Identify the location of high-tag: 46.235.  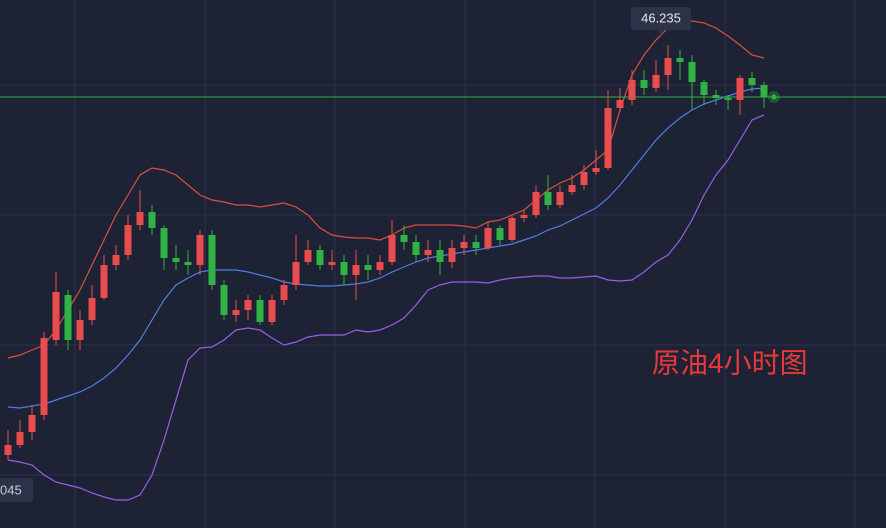
(661, 17).